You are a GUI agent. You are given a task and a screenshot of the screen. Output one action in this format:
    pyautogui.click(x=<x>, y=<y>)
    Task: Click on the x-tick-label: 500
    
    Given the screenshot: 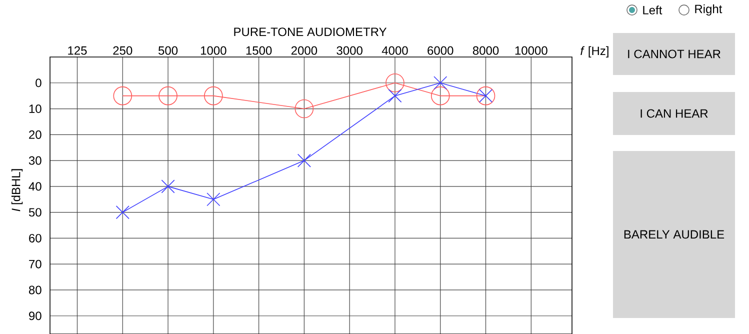 What is the action you would take?
    pyautogui.click(x=168, y=50)
    